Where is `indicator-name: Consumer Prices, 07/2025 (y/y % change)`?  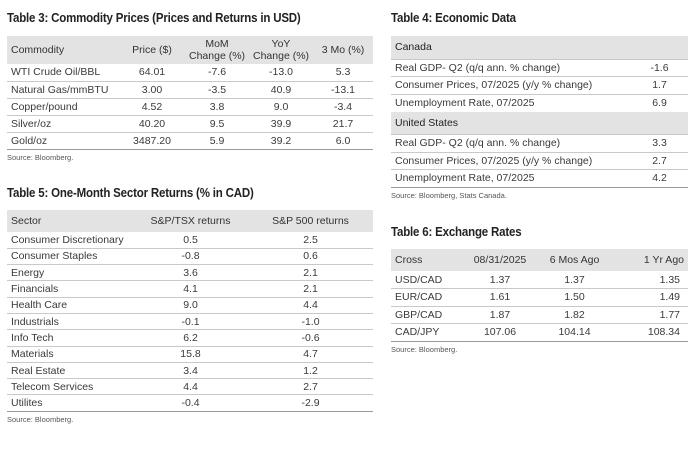 indicator-name: Consumer Prices, 07/2025 (y/y % change) is located at coordinates (511, 160).